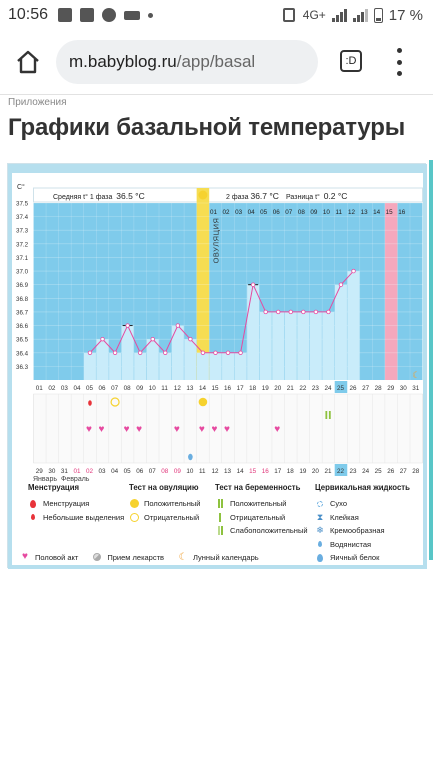 This screenshot has height=770, width=433. What do you see at coordinates (190, 388) in the screenshot?
I see `day-label: 13` at bounding box center [190, 388].